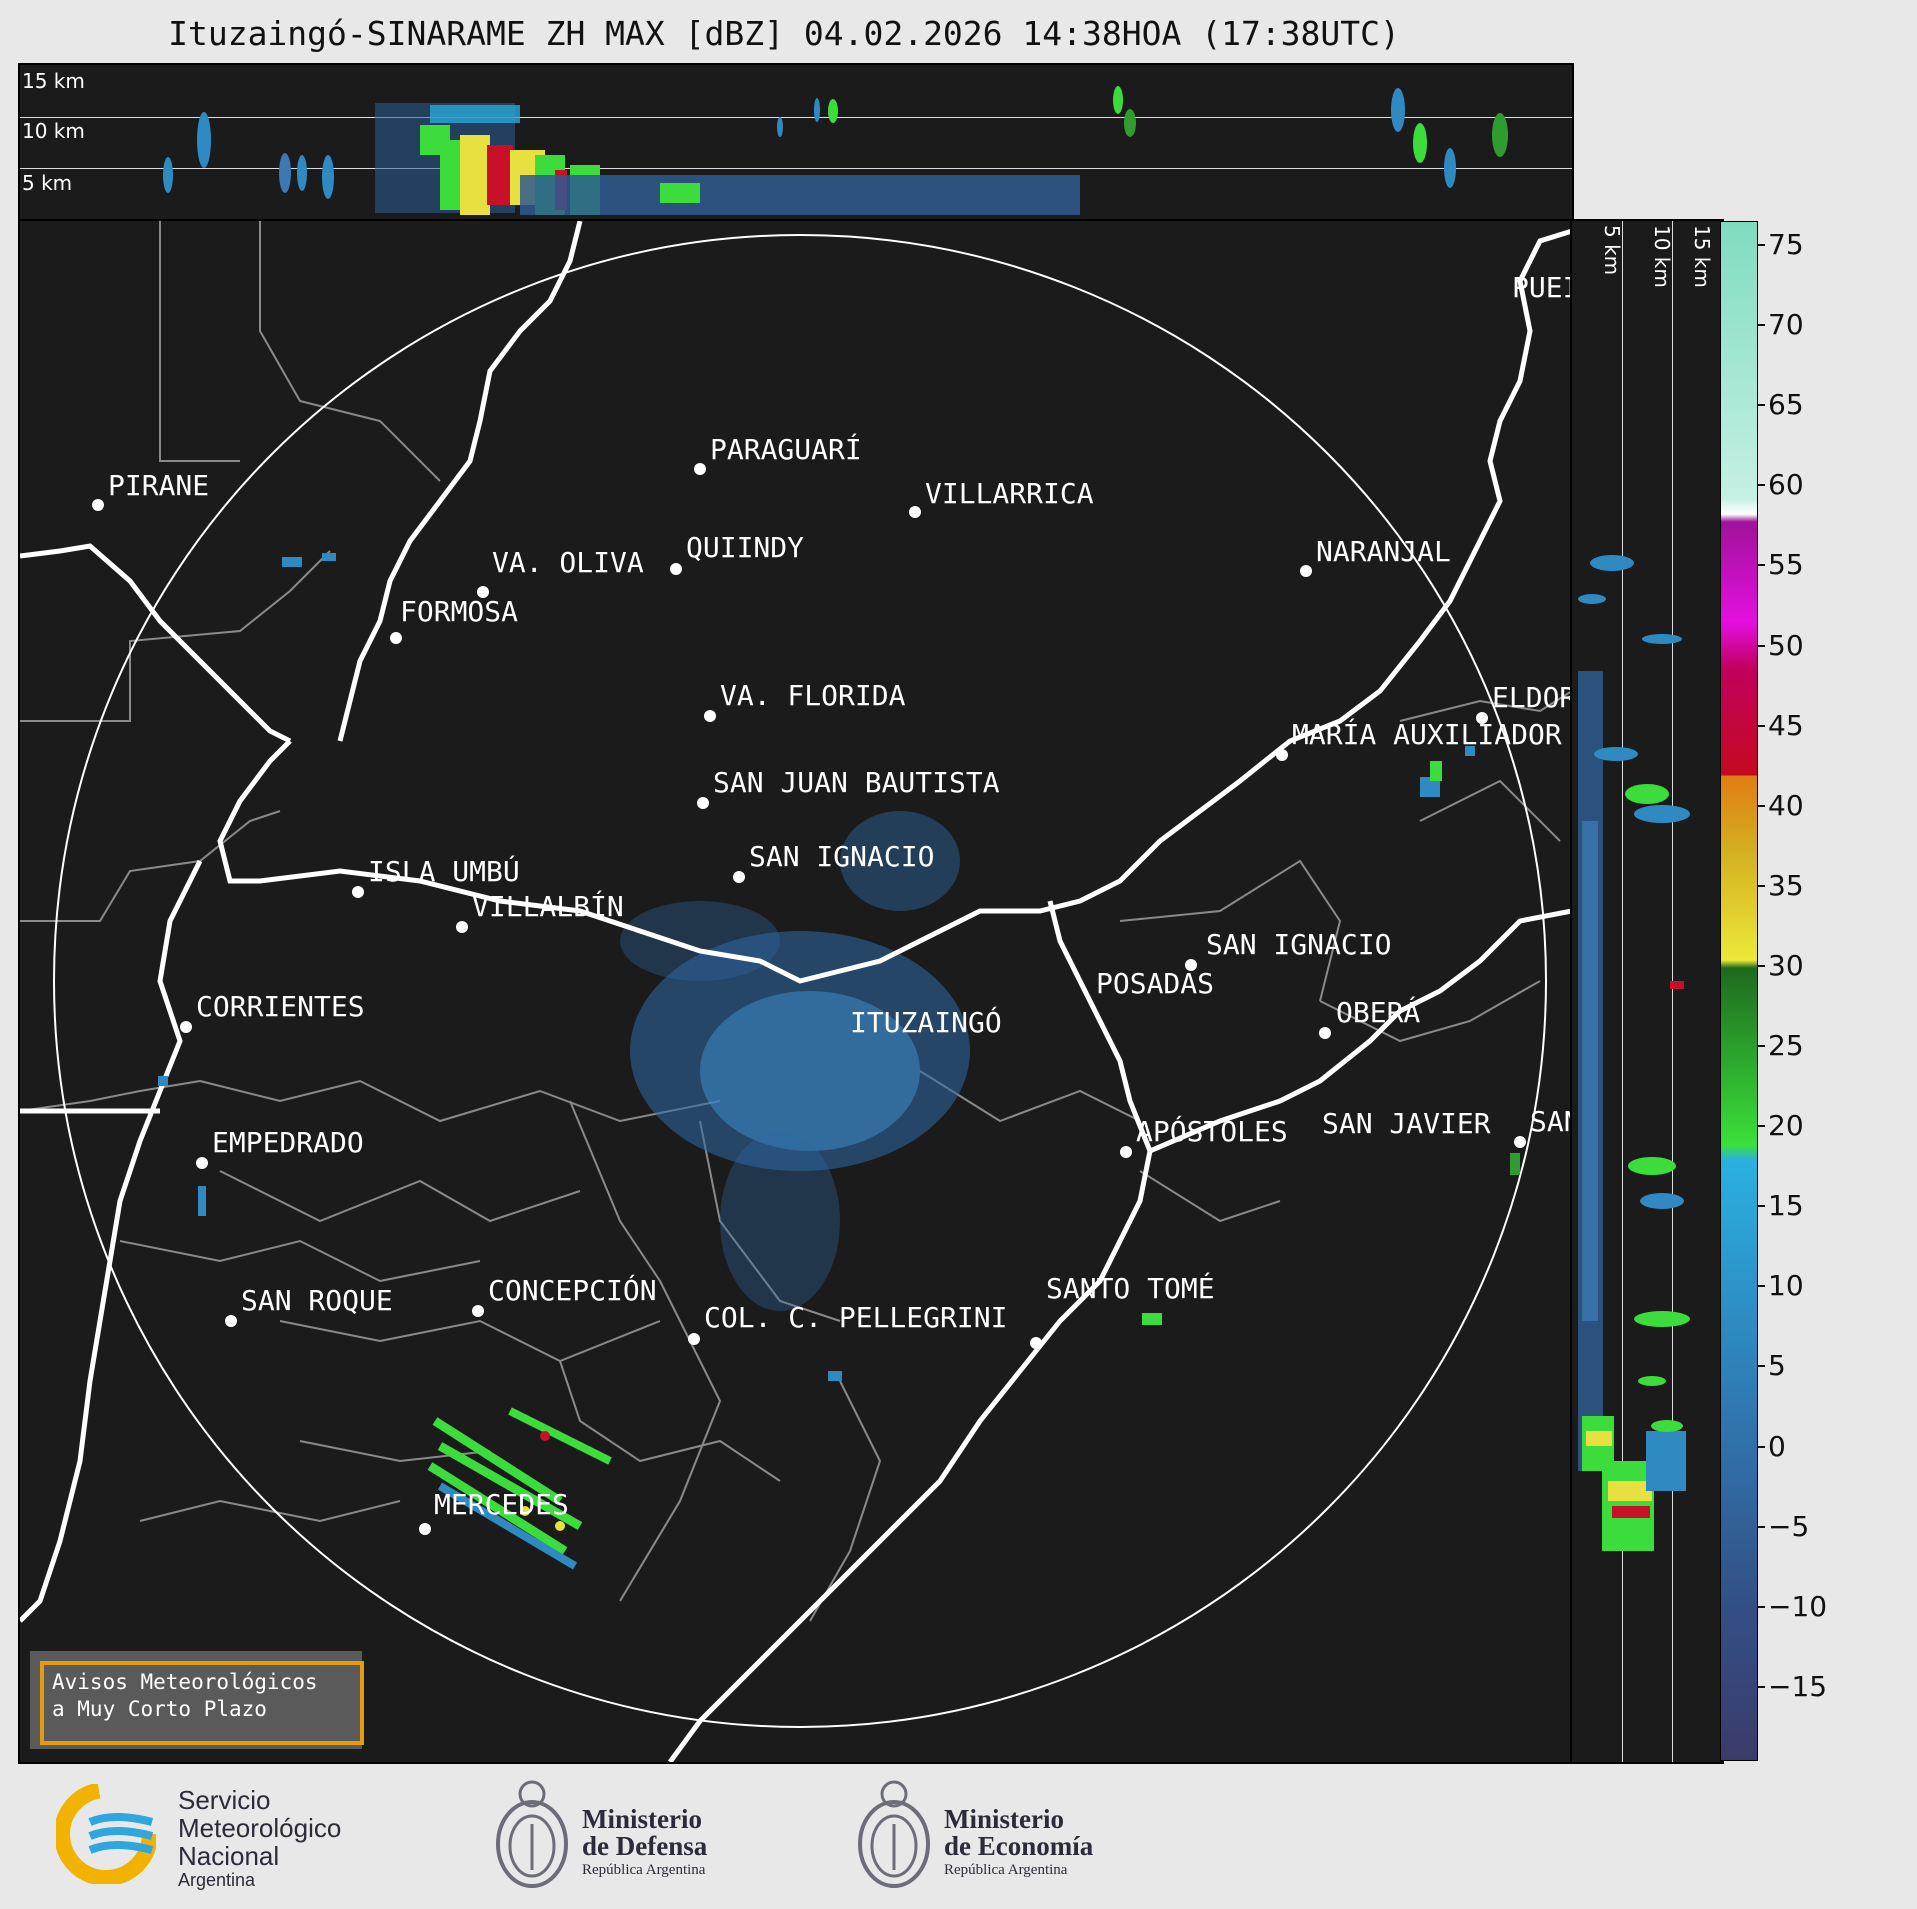  Describe the element at coordinates (572, 1290) in the screenshot. I see `city-label-concepcion: CONCEPCIÓN` at that location.